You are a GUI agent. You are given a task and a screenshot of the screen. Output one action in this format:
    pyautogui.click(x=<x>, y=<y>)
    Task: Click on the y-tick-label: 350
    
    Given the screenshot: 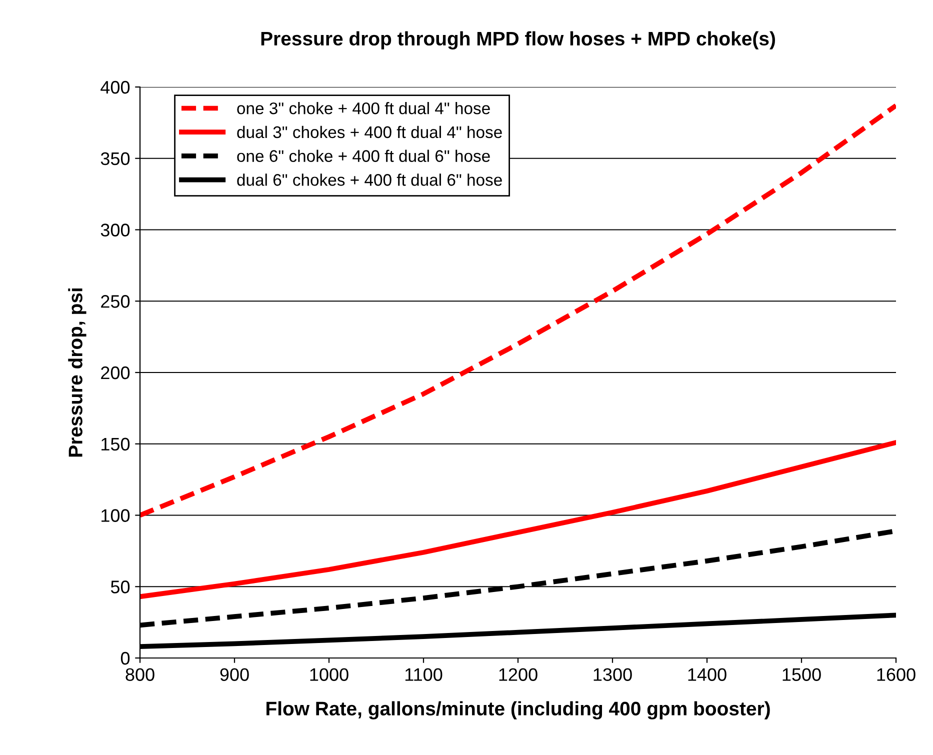 What is the action you would take?
    pyautogui.click(x=115, y=159)
    